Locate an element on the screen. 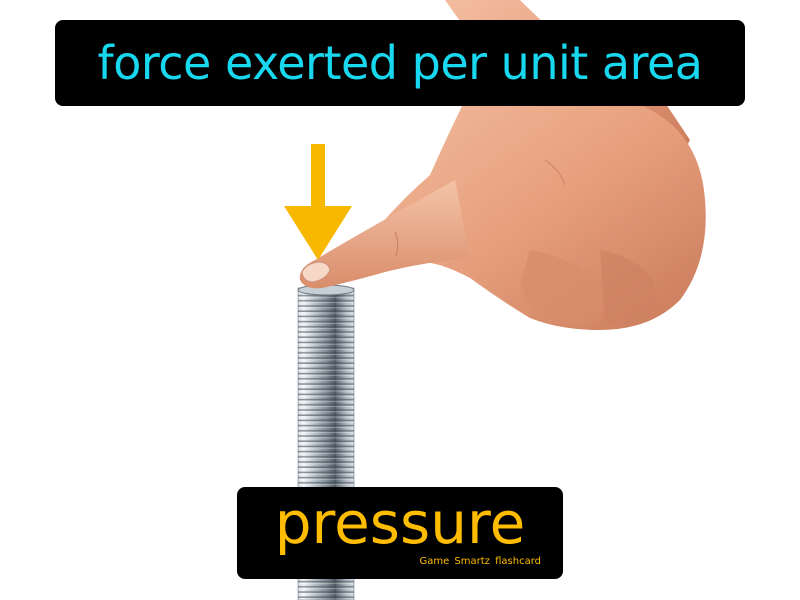 The width and height of the screenshot is (800, 600). brand-label: Game Smartz flashcard is located at coordinates (480, 561).